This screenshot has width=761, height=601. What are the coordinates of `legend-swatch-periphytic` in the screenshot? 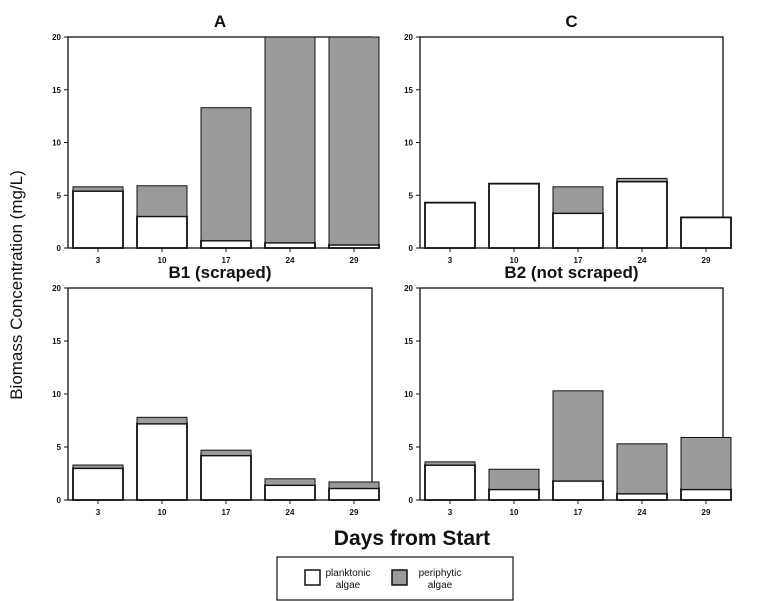 It's located at (399, 577).